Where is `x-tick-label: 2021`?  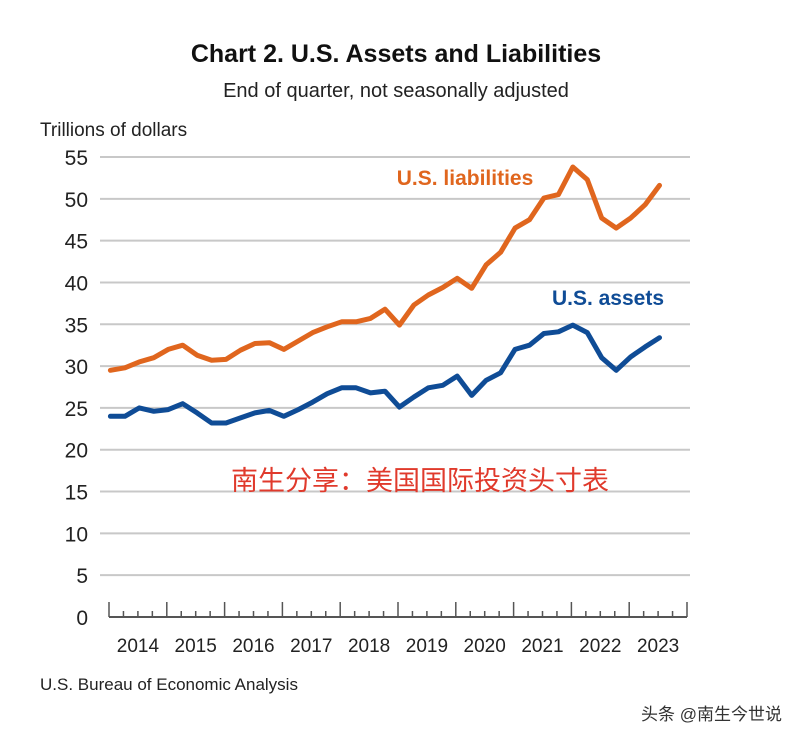
x-tick-label: 2021 is located at coordinates (542, 646).